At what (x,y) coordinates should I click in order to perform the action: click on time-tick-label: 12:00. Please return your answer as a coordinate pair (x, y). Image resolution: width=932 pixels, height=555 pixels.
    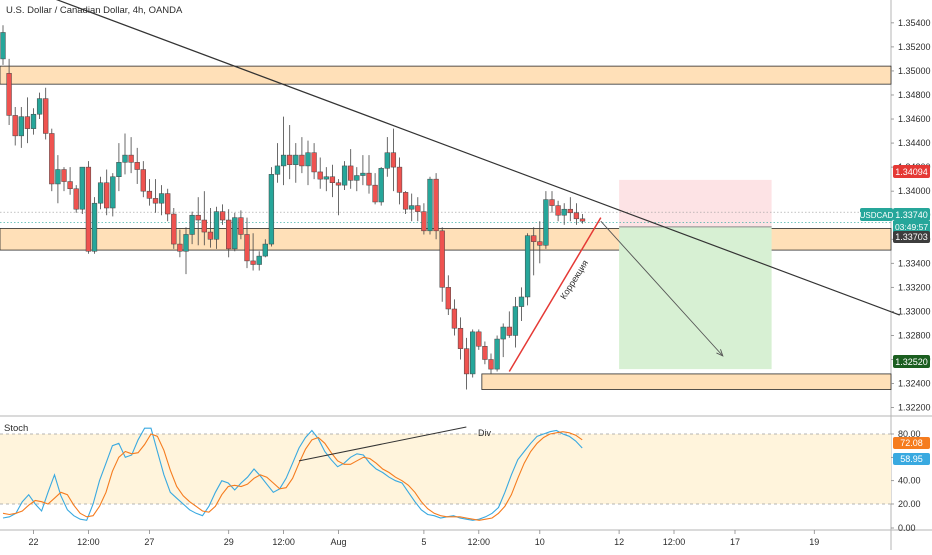
    Looking at the image, I should click on (674, 542).